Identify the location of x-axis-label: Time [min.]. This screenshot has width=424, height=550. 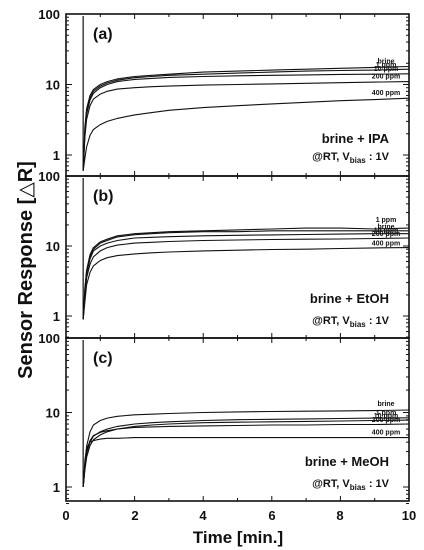
(238, 537).